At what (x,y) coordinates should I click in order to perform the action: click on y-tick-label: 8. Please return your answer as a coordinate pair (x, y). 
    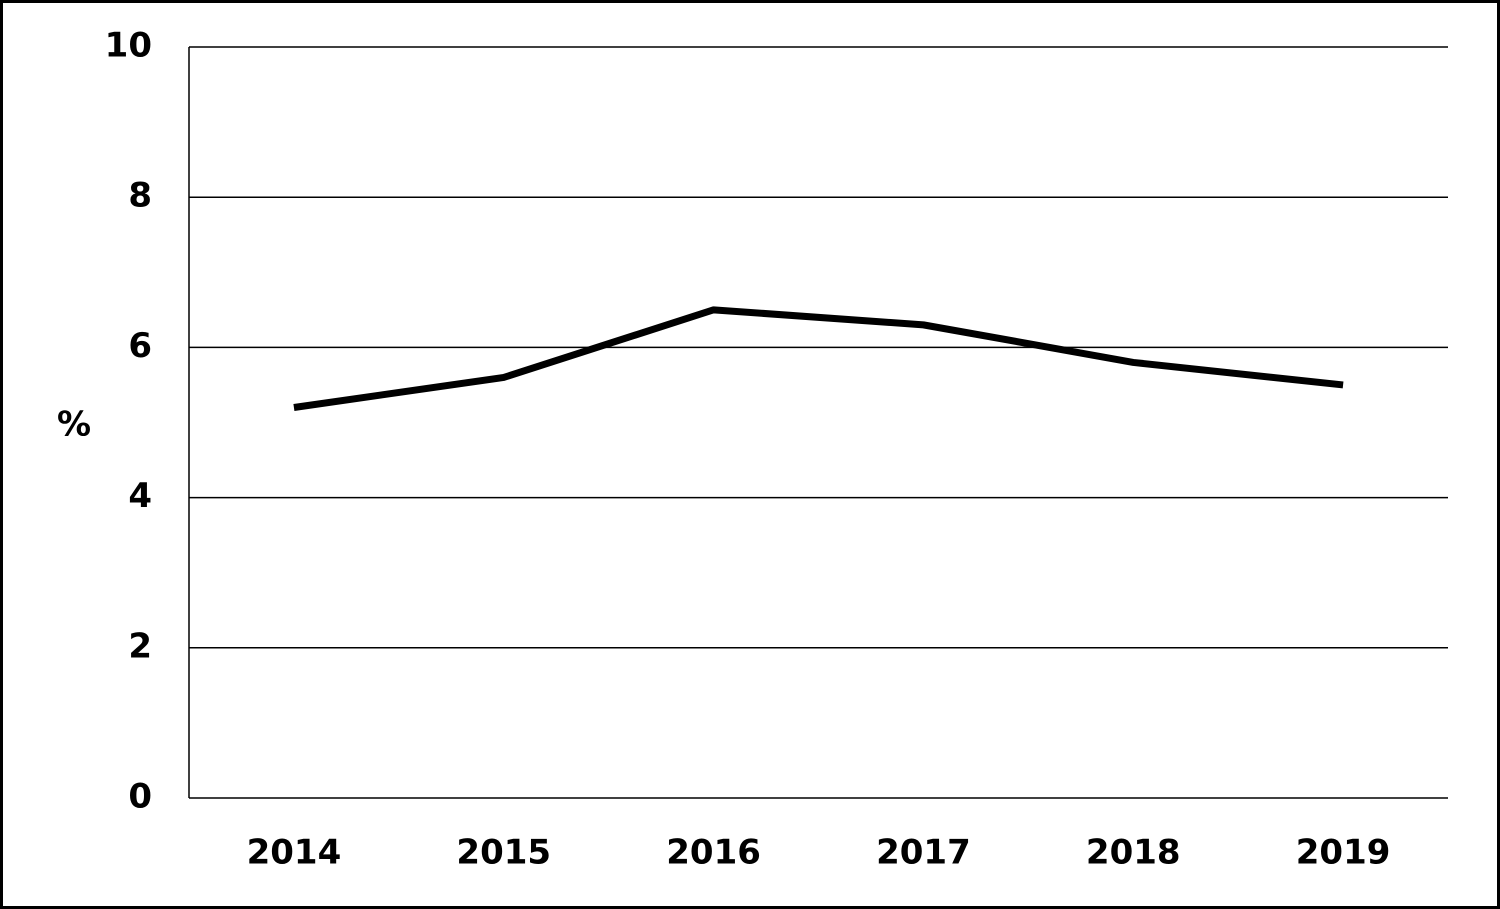
    Looking at the image, I should click on (140, 196).